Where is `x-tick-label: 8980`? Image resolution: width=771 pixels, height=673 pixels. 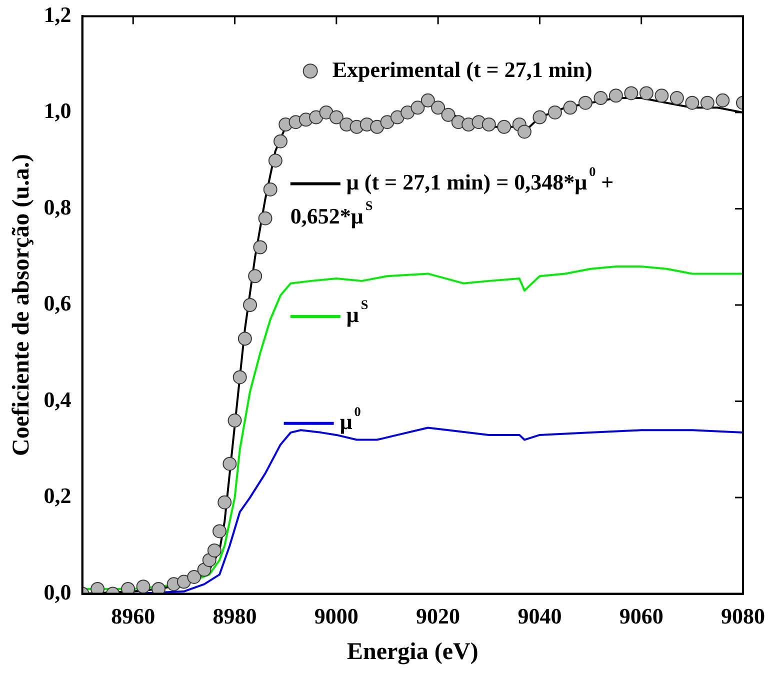
x-tick-label: 8980 is located at coordinates (234, 616).